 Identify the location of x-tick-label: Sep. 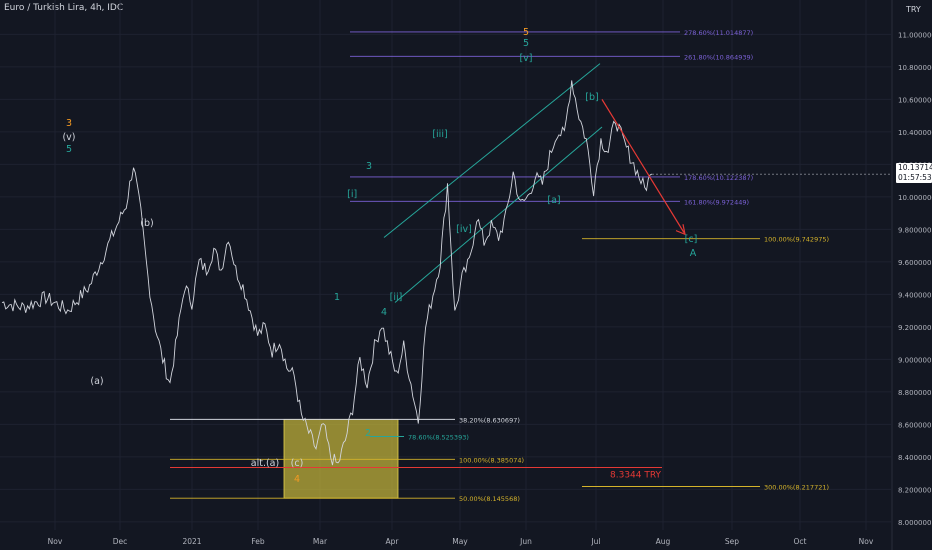
(732, 541).